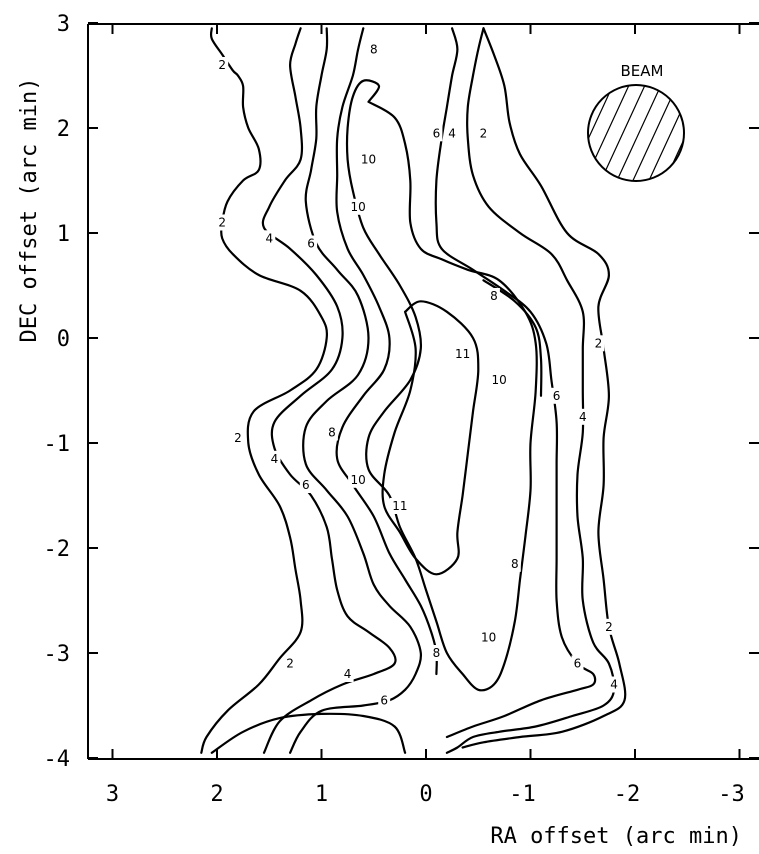 This screenshot has height=854, width=759. What do you see at coordinates (216, 794) in the screenshot?
I see `x-tick-label: 2` at bounding box center [216, 794].